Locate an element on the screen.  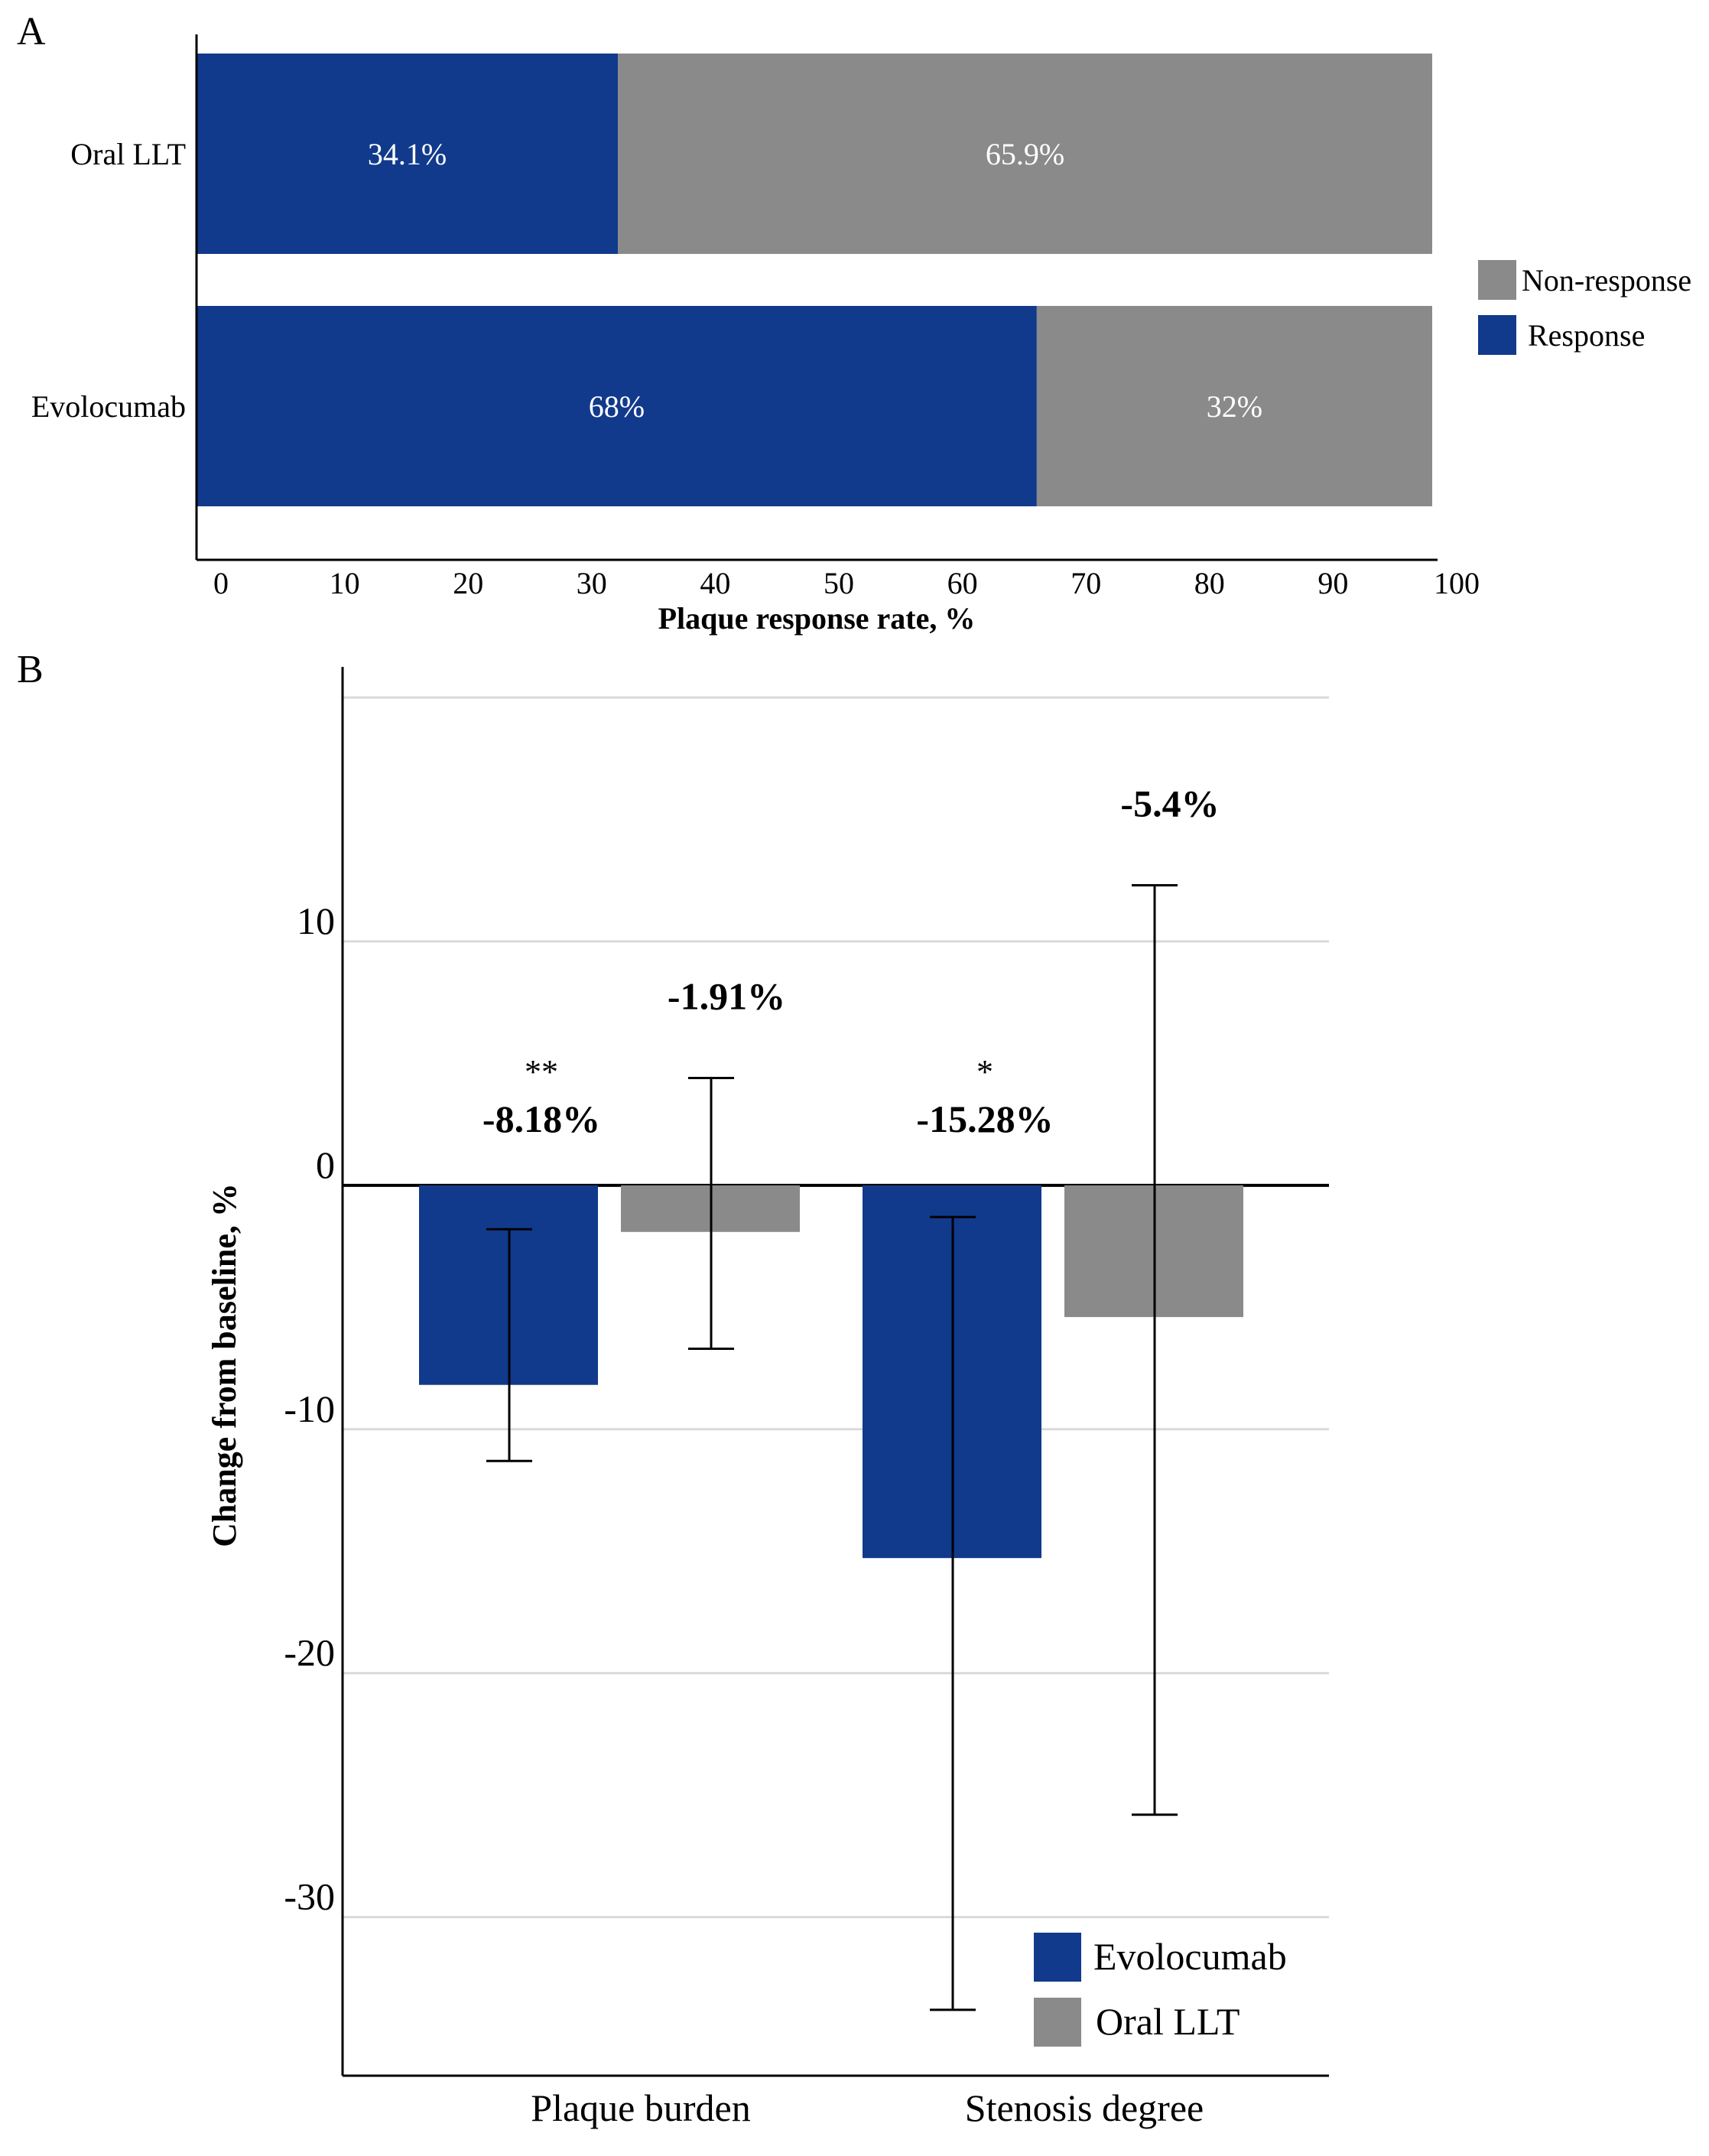
legend-label-non-response: Non-response is located at coordinates (1606, 280).